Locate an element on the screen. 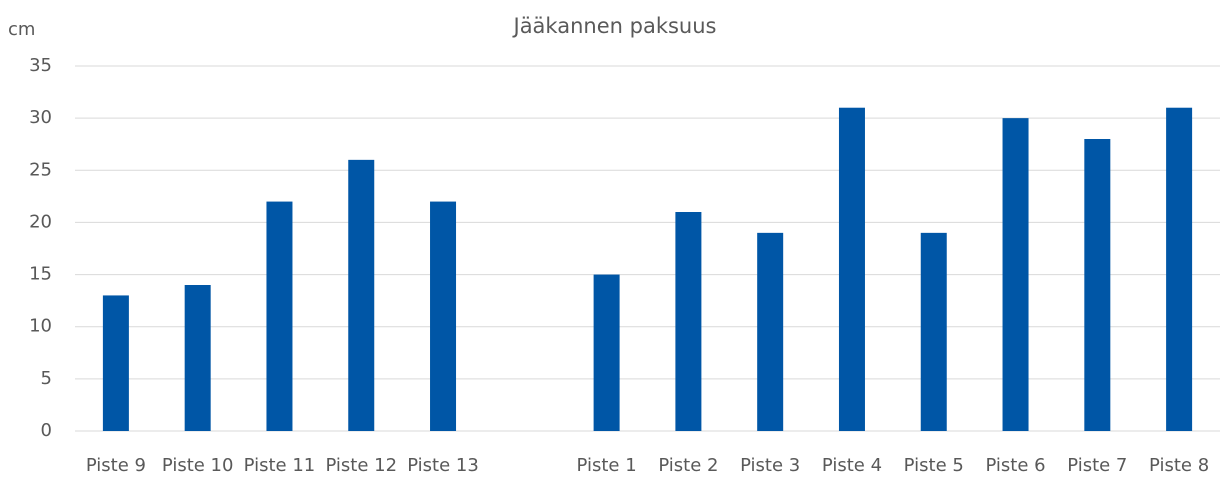 The width and height of the screenshot is (1226, 501). y-tick-label: 10 is located at coordinates (40, 326).